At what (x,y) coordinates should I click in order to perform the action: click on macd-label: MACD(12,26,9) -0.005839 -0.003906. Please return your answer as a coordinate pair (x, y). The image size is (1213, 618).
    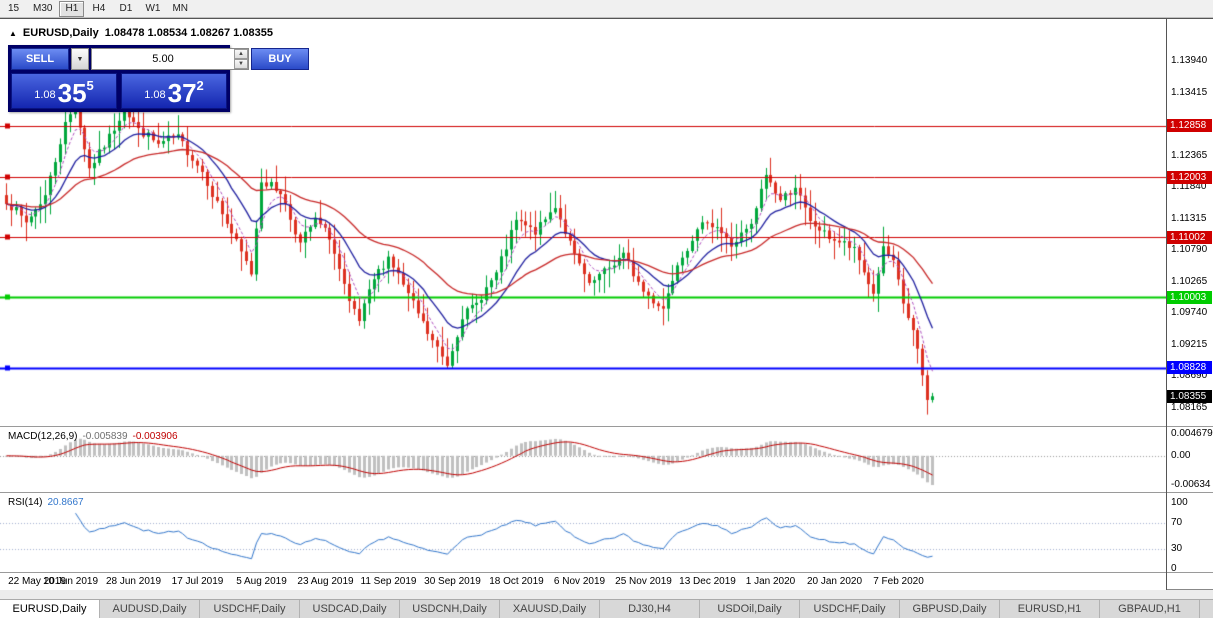
    Looking at the image, I should click on (93, 436).